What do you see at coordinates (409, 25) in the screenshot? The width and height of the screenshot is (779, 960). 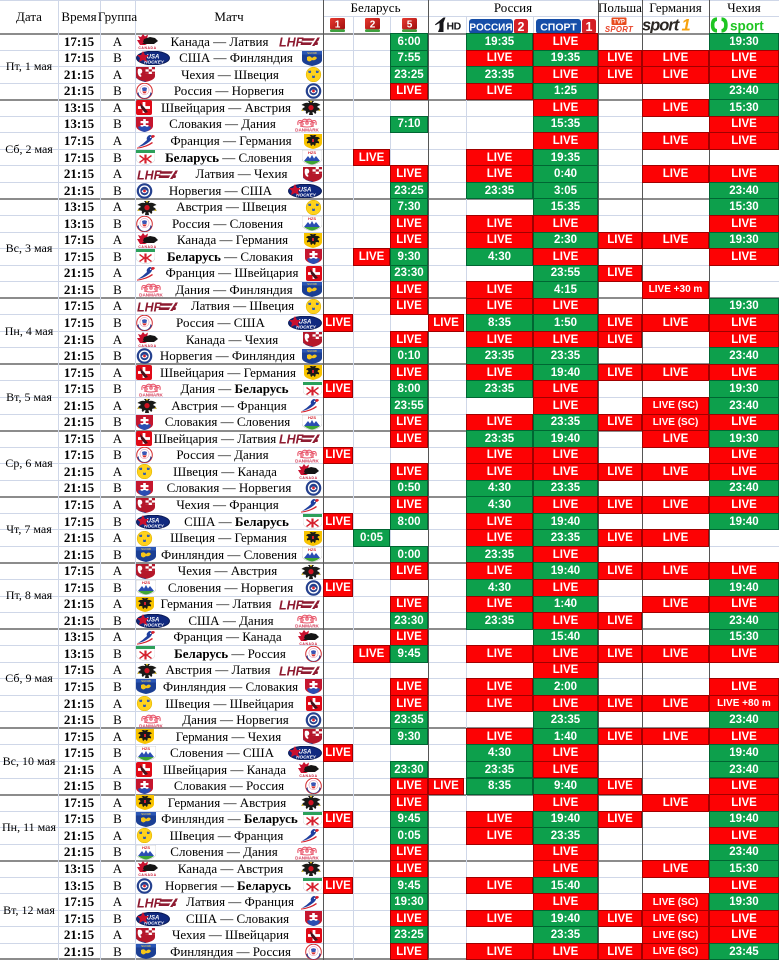 I see `svg-text: 5` at bounding box center [409, 25].